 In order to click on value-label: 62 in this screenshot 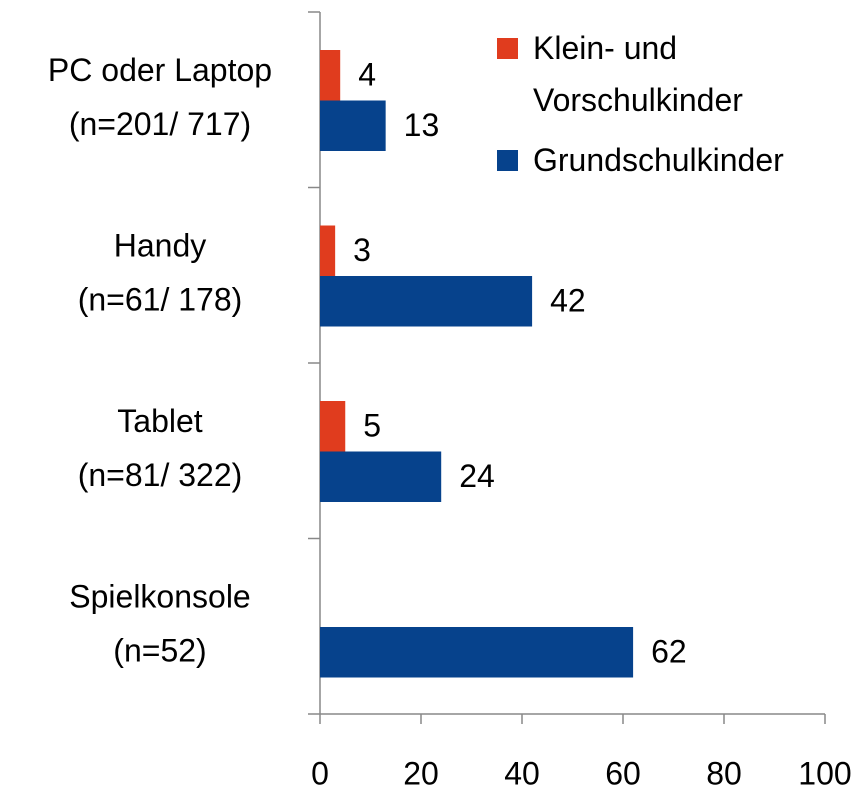, I will do `click(669, 652)`.